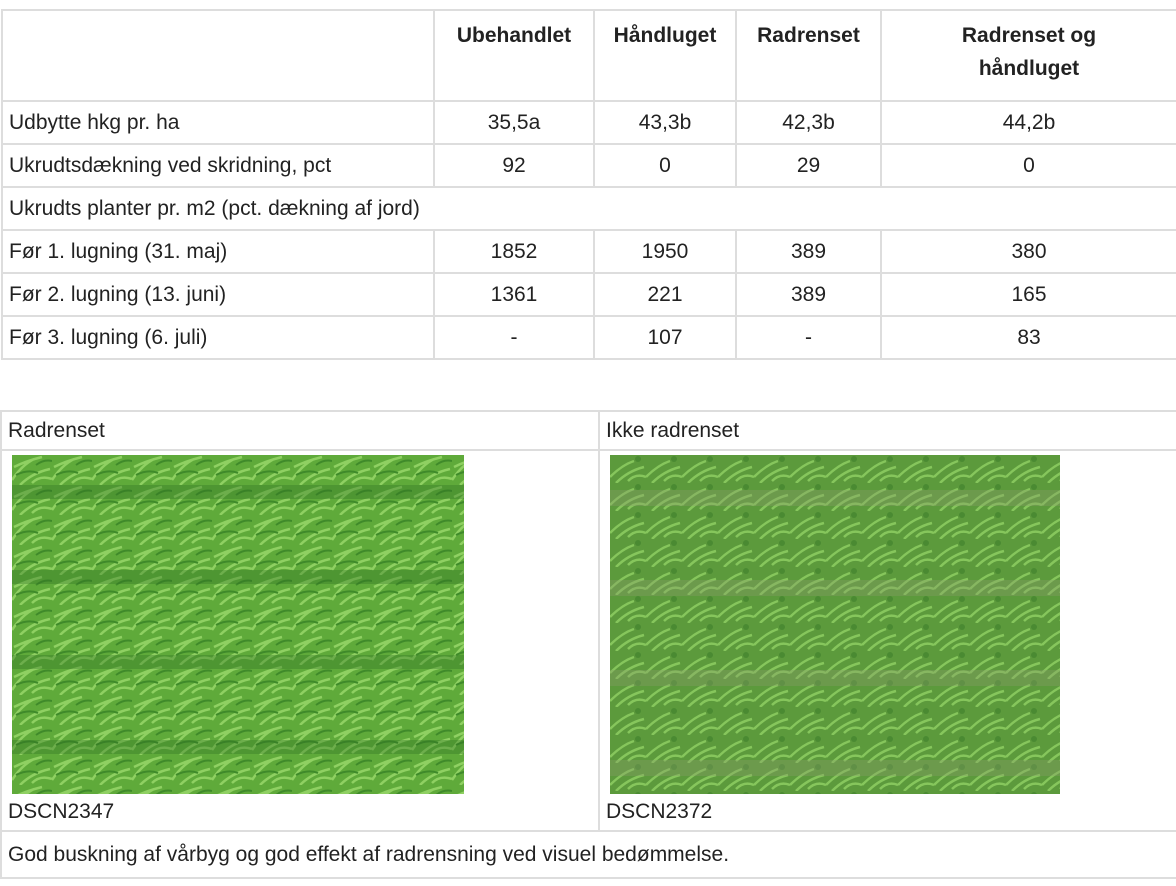 Image resolution: width=1176 pixels, height=886 pixels. I want to click on cell: 165, so click(1028, 294).